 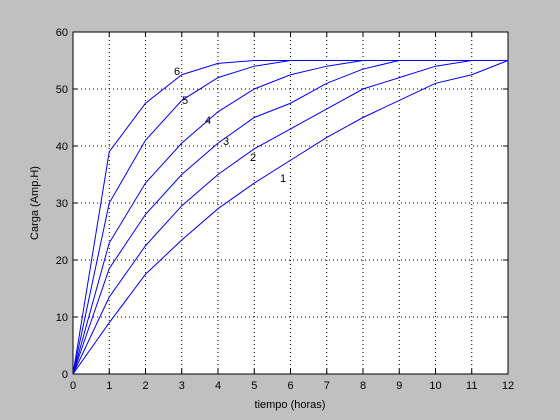 I want to click on y-tick-label: 50, so click(x=62, y=90).